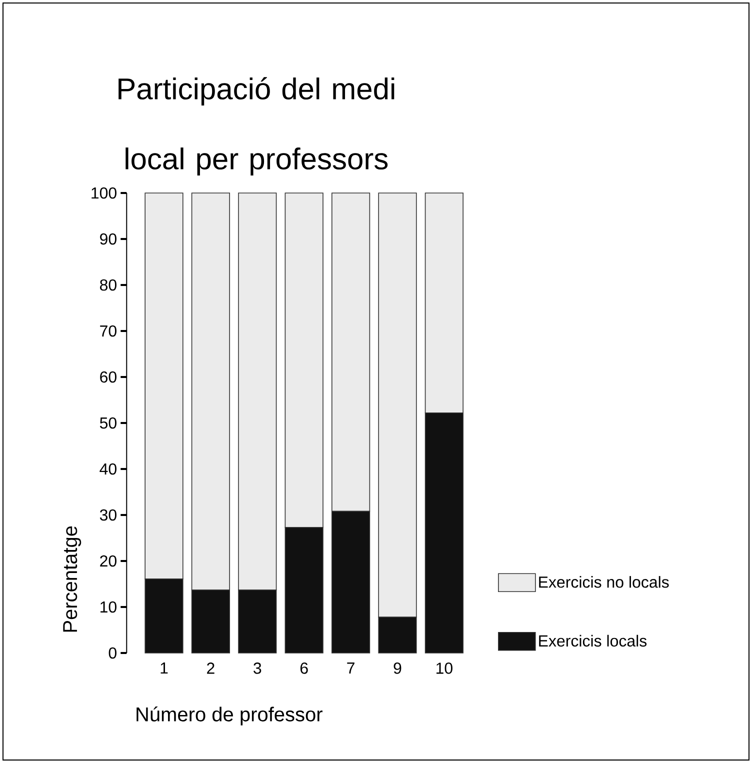  What do you see at coordinates (229, 716) in the screenshot?
I see `x-axis-title: Número de professor` at bounding box center [229, 716].